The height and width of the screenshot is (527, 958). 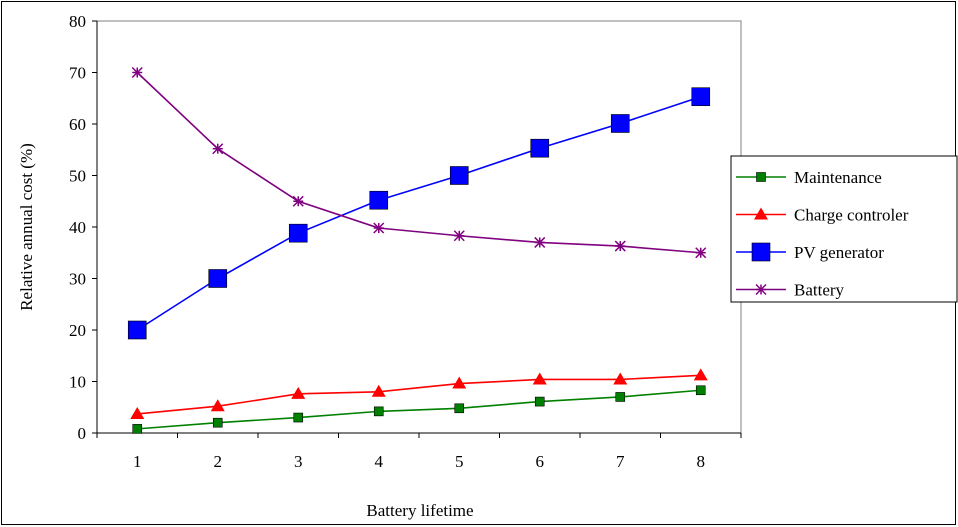 I want to click on y-tick-label: 40, so click(x=77, y=227).